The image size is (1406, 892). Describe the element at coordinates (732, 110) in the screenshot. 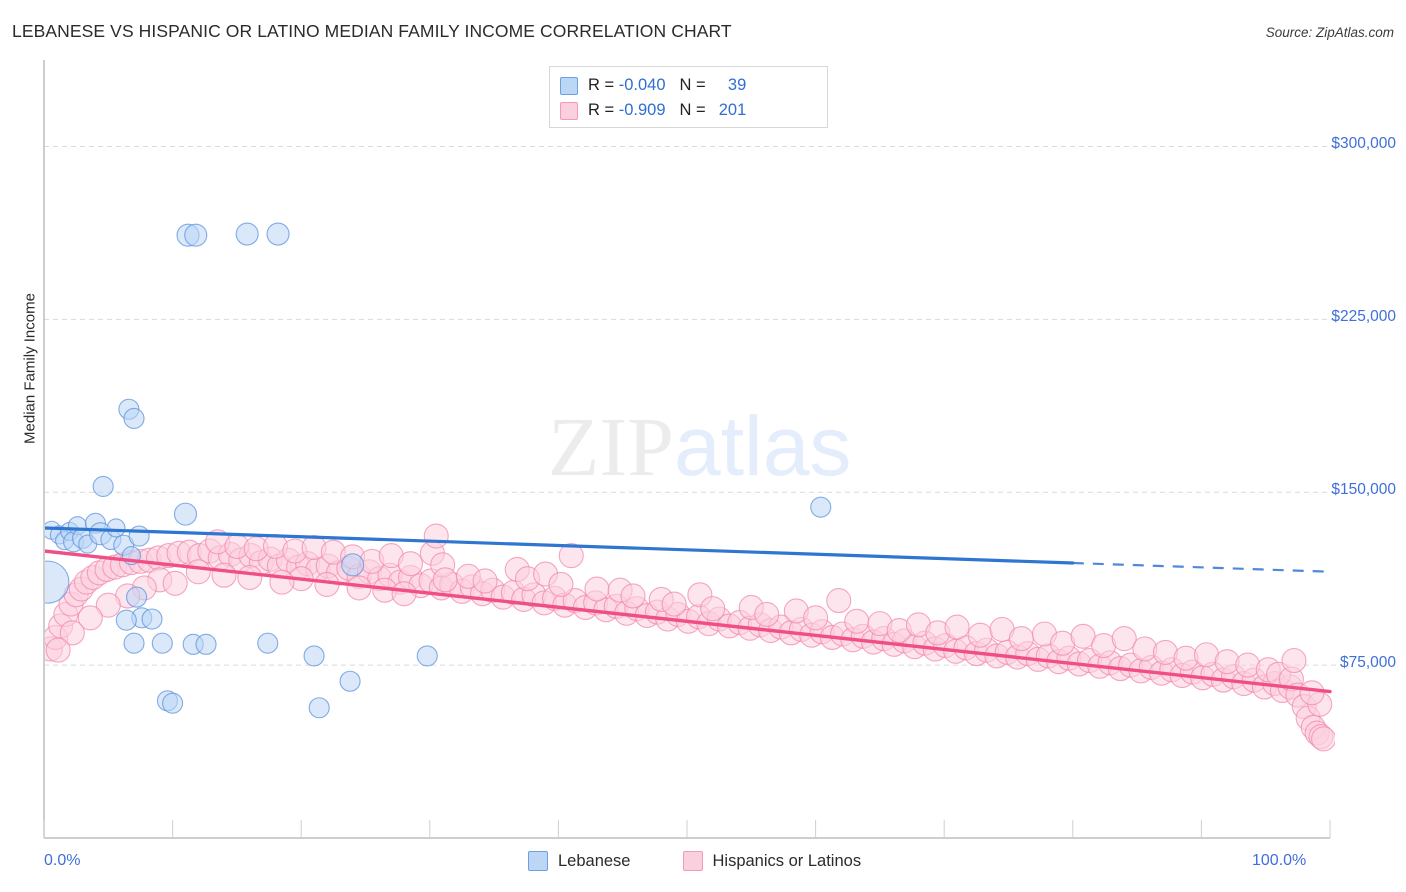

I see `n-value-hispanic: 201` at that location.